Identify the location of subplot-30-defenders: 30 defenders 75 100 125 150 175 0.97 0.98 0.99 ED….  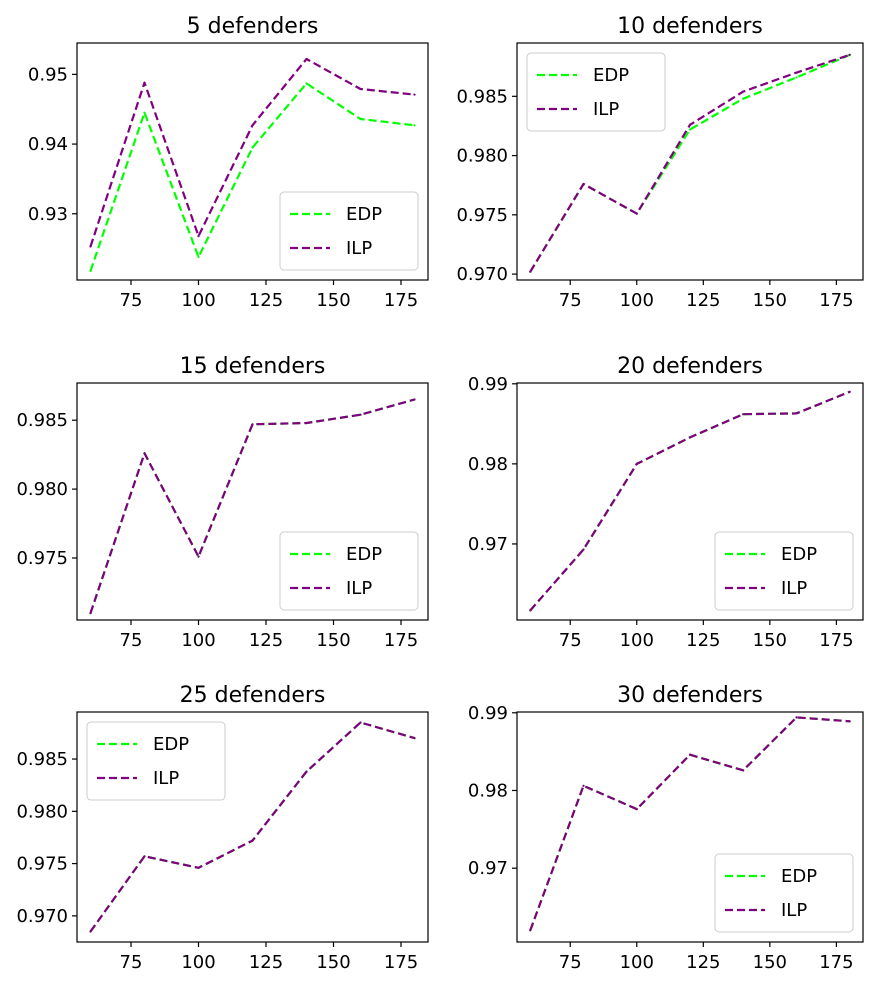
(666, 828).